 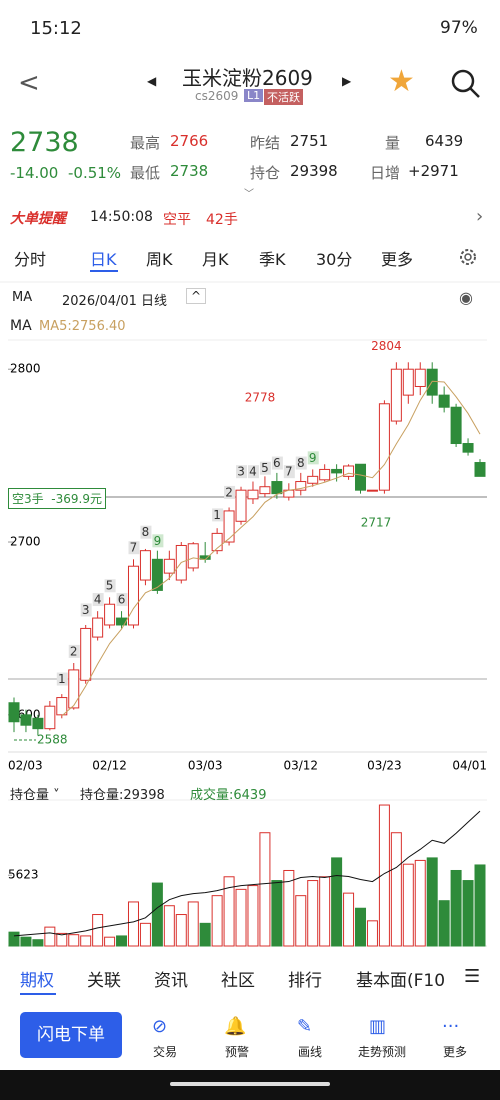 I want to click on action-icon: 🔔, so click(x=235, y=1026).